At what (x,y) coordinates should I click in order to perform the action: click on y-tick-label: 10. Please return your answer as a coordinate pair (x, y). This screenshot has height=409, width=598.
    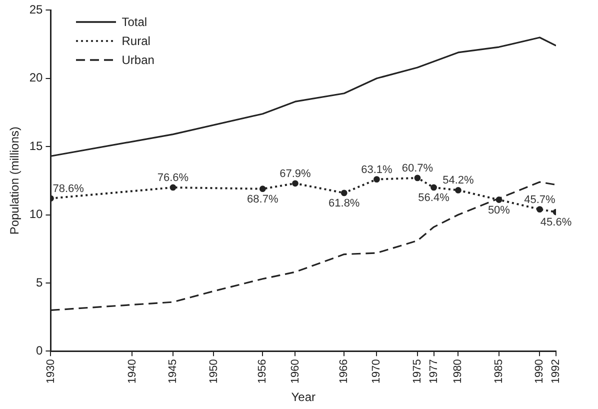
    Looking at the image, I should click on (36, 214).